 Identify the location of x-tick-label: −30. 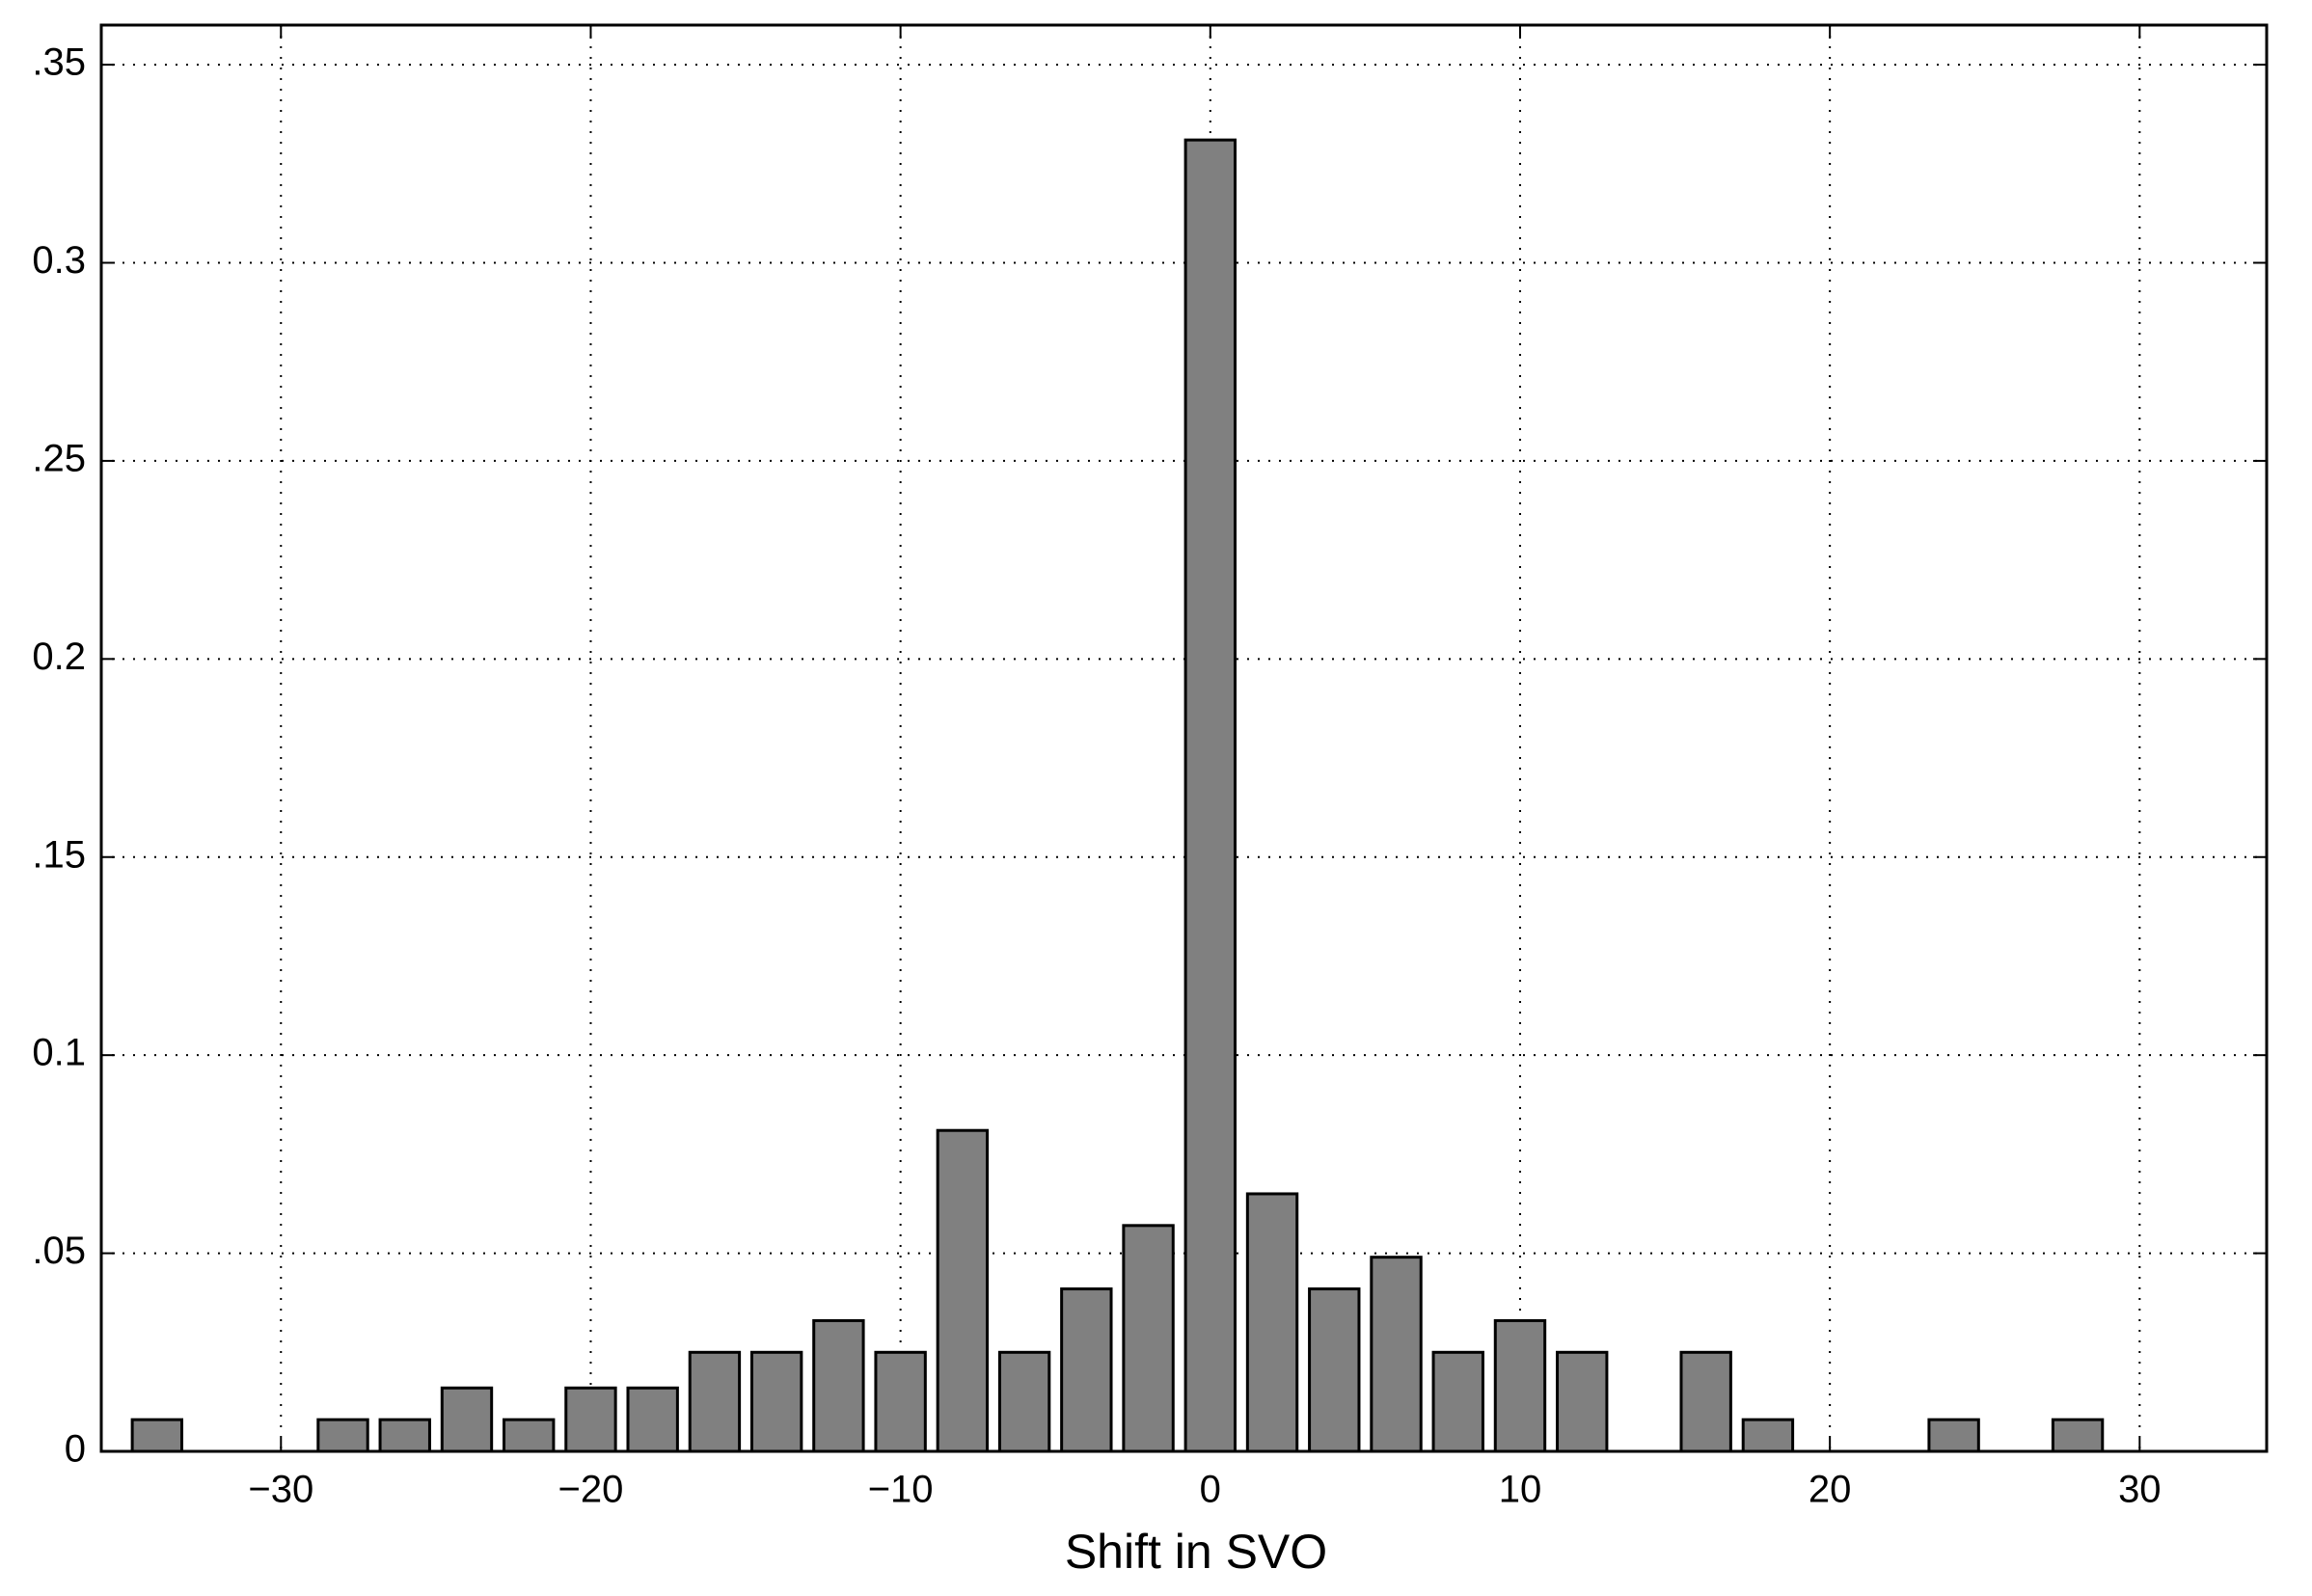
(280, 1490).